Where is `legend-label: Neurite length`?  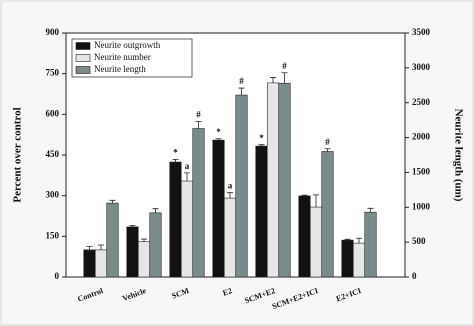 legend-label: Neurite length is located at coordinates (120, 69).